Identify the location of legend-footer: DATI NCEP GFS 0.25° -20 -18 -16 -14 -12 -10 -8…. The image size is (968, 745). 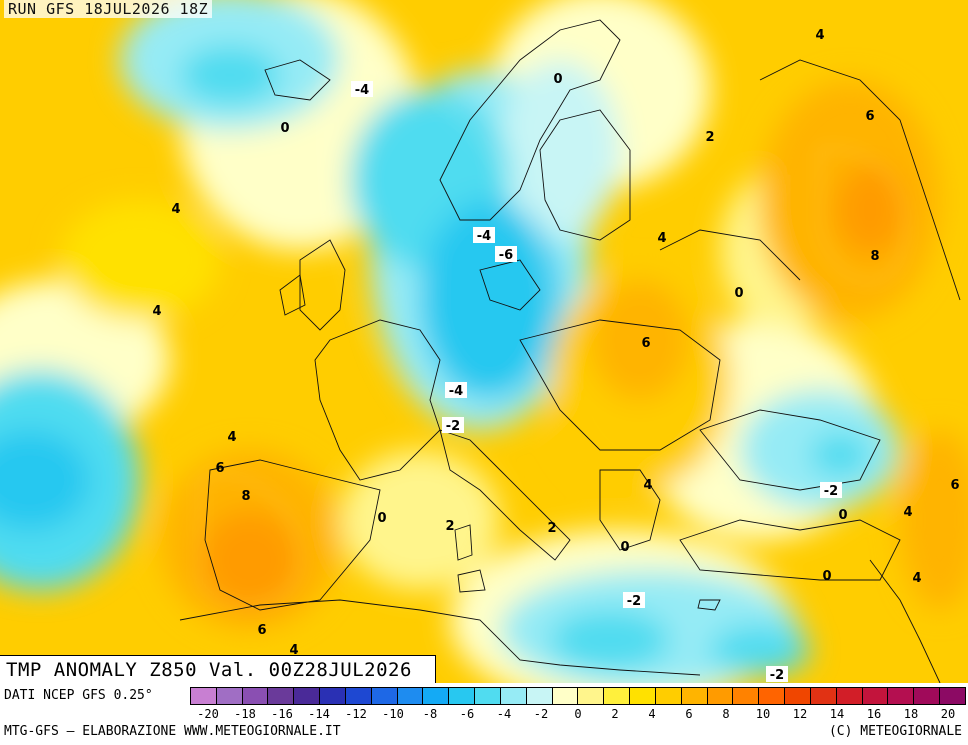
(484, 714).